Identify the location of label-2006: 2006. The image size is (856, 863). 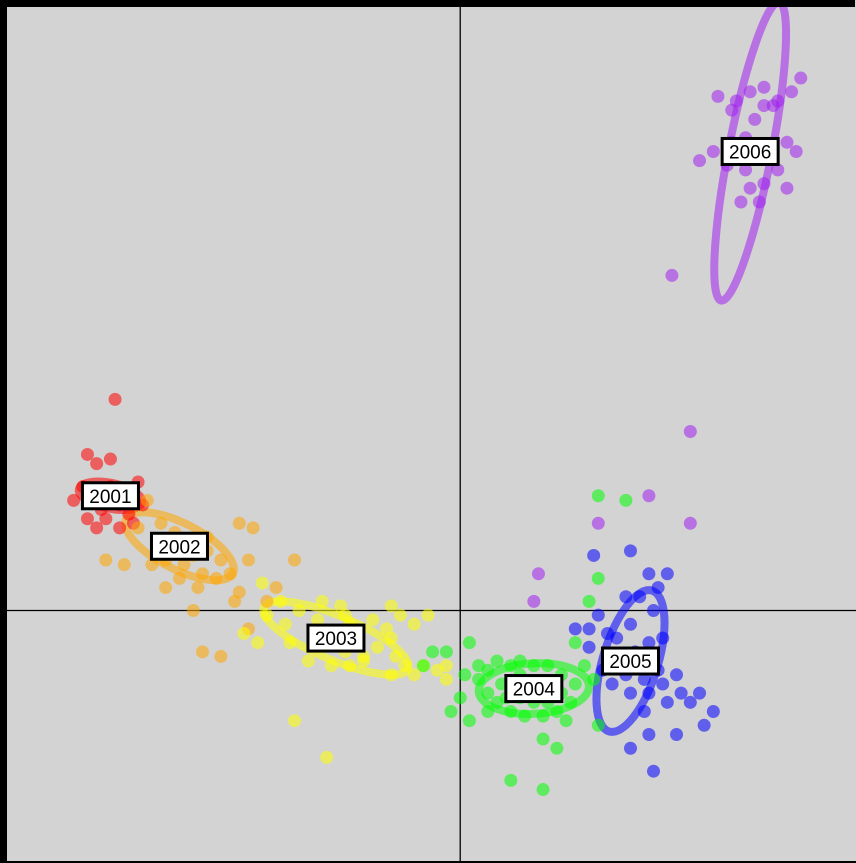
(750, 151).